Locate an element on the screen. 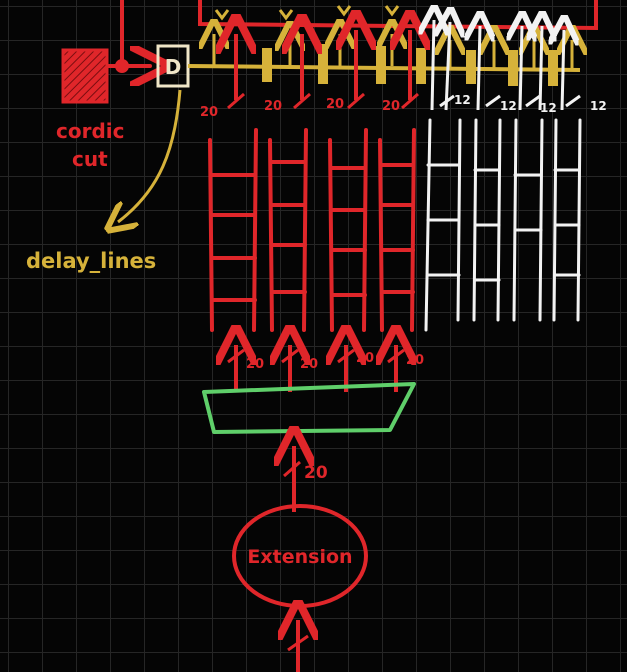 Image resolution: width=627 pixels, height=672 pixels. red-top-width-1: 20 is located at coordinates (209, 112).